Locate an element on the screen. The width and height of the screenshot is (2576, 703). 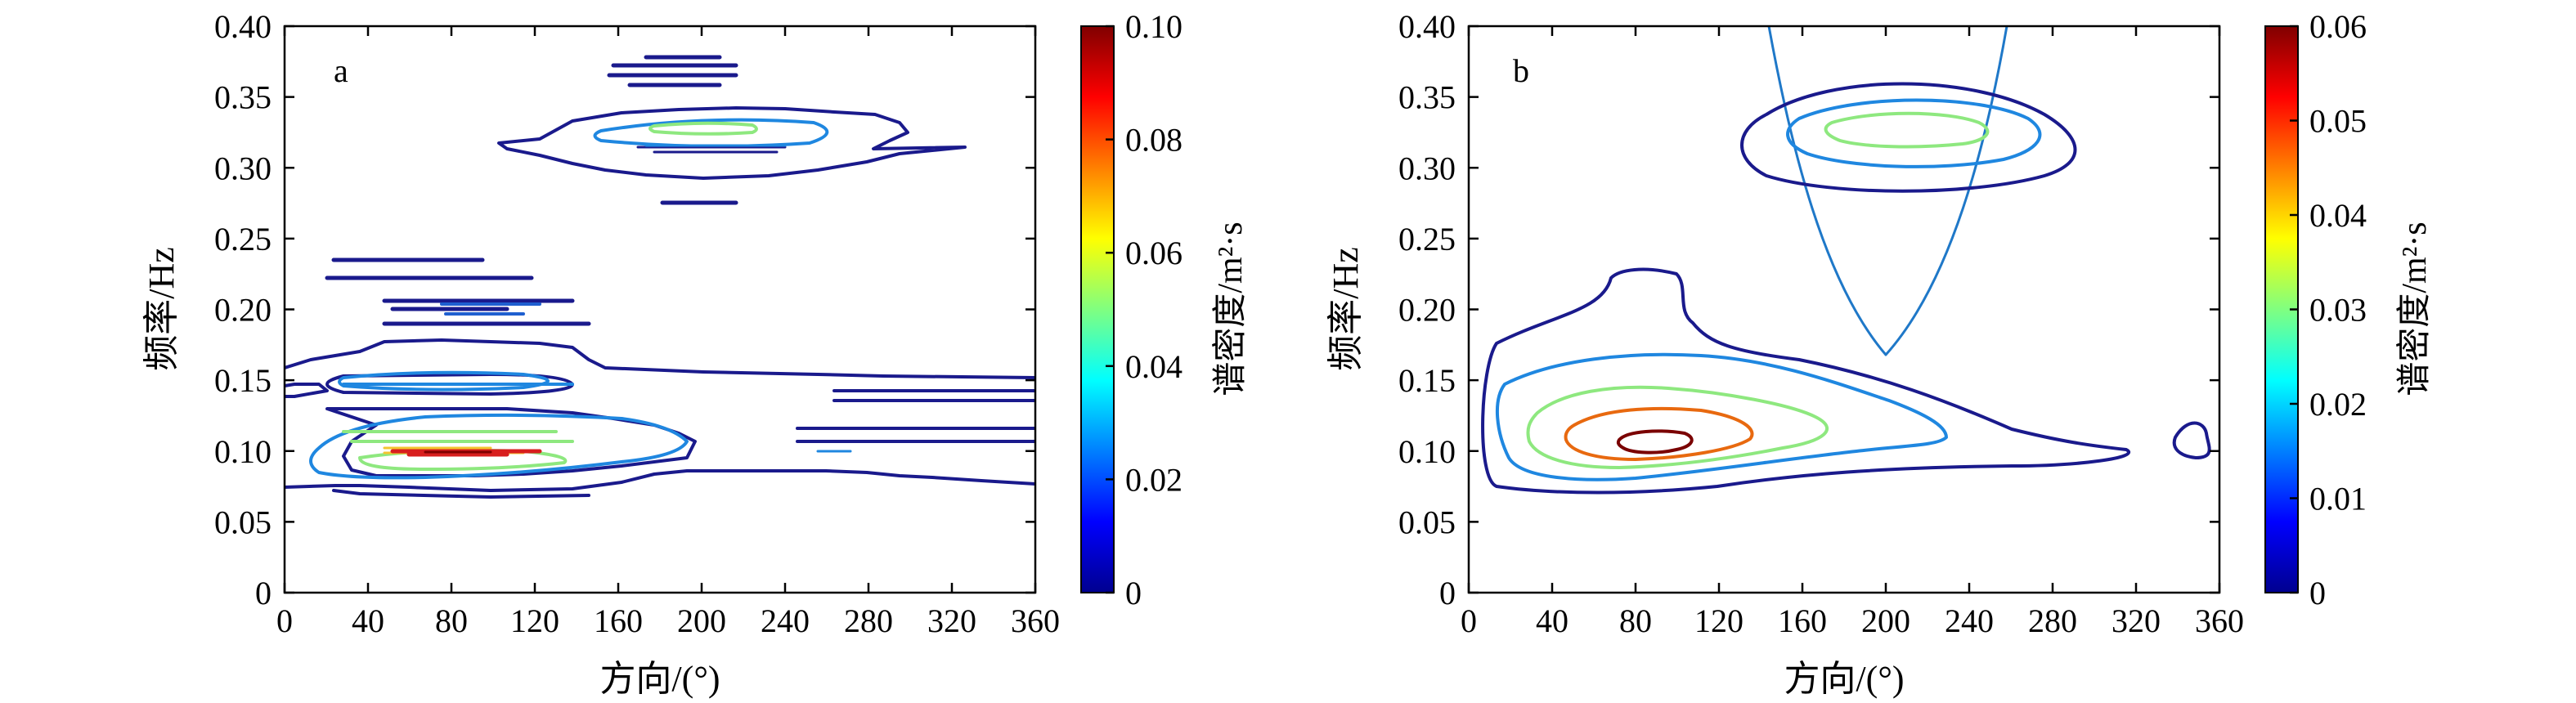
panel-a-xtick-label: 0 is located at coordinates (284, 620).